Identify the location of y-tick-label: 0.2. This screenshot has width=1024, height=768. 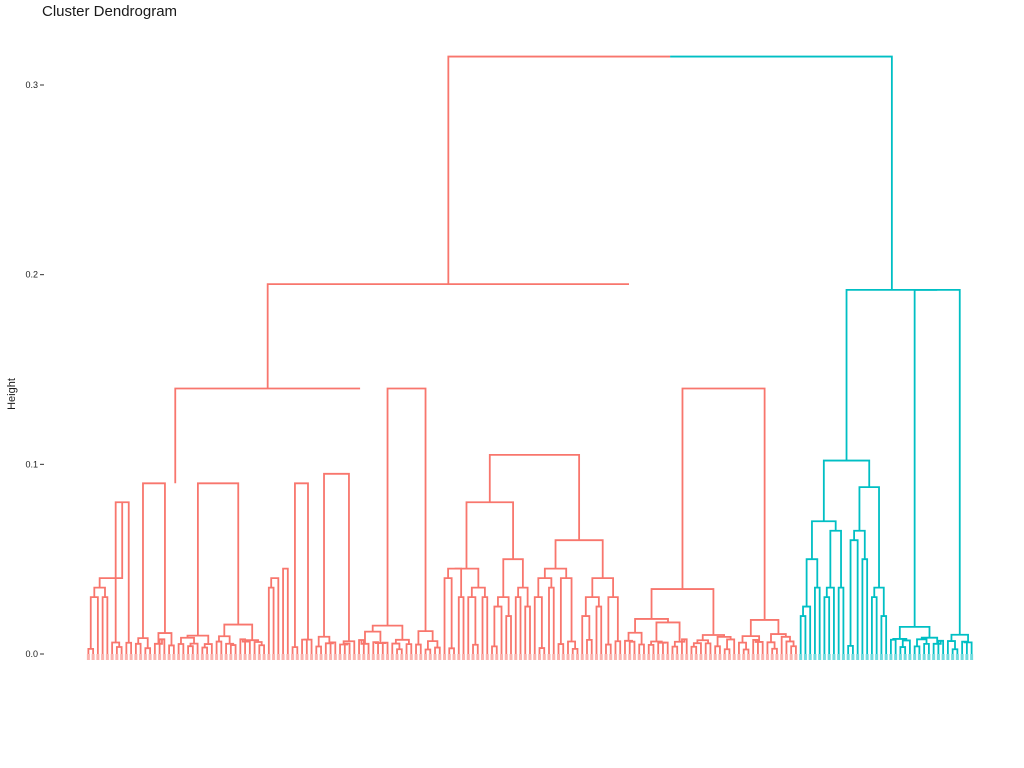
(31, 275).